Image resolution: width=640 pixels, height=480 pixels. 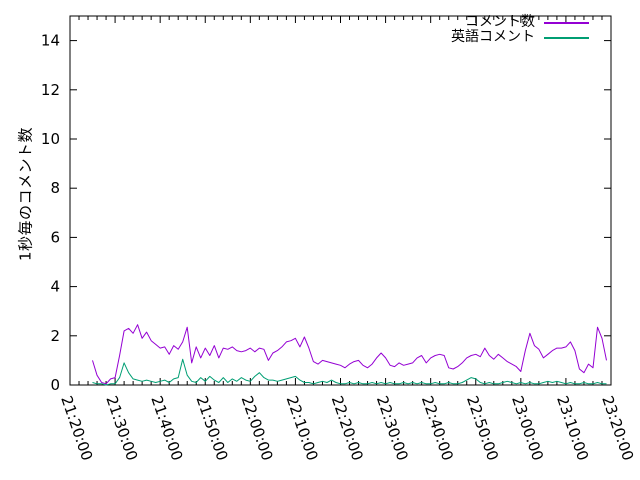 I want to click on legend-label-comments: コメント数, so click(x=500, y=22).